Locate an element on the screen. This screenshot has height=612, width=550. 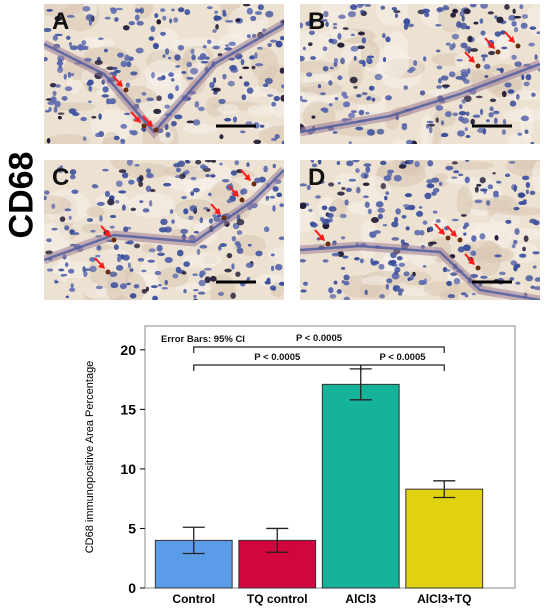
stain-label: CD68 is located at coordinates (22, 195).